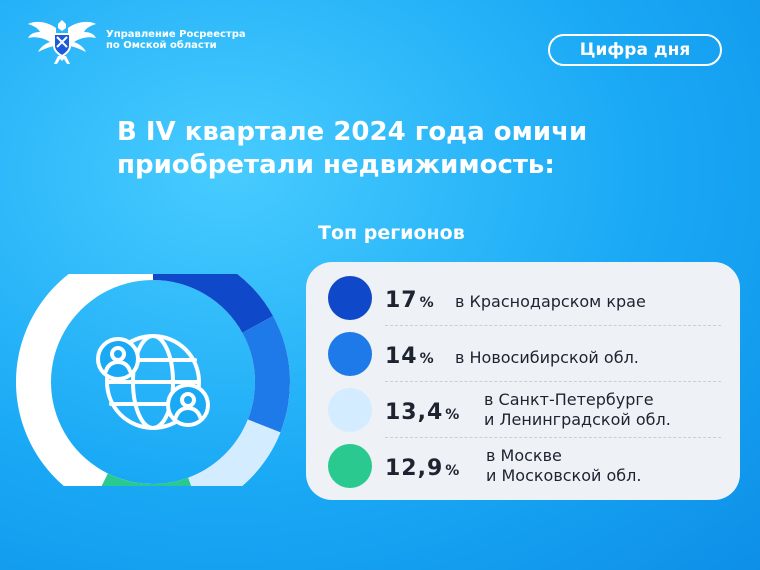 The image size is (760, 570). I want to click on region-percent: 13,4%, so click(422, 412).